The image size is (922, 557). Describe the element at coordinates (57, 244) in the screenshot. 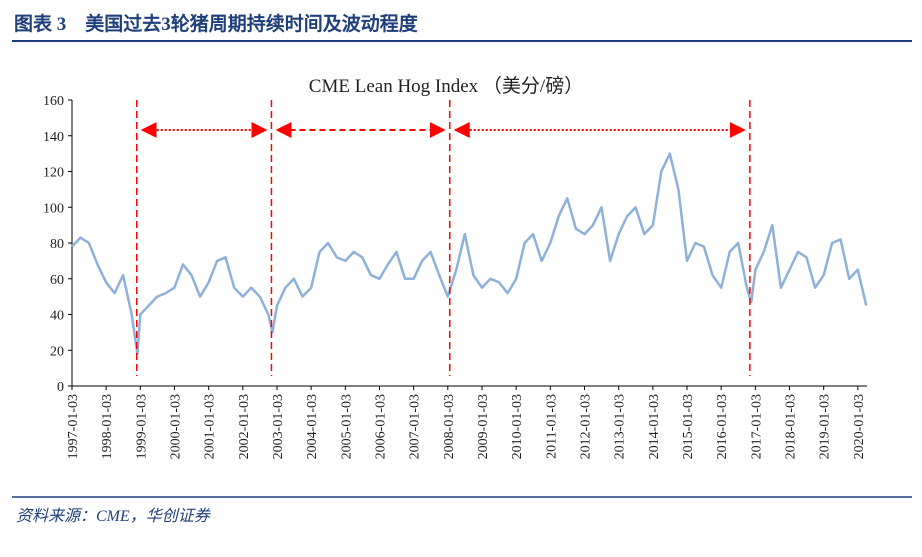

I see `y-tick-label: 80` at that location.